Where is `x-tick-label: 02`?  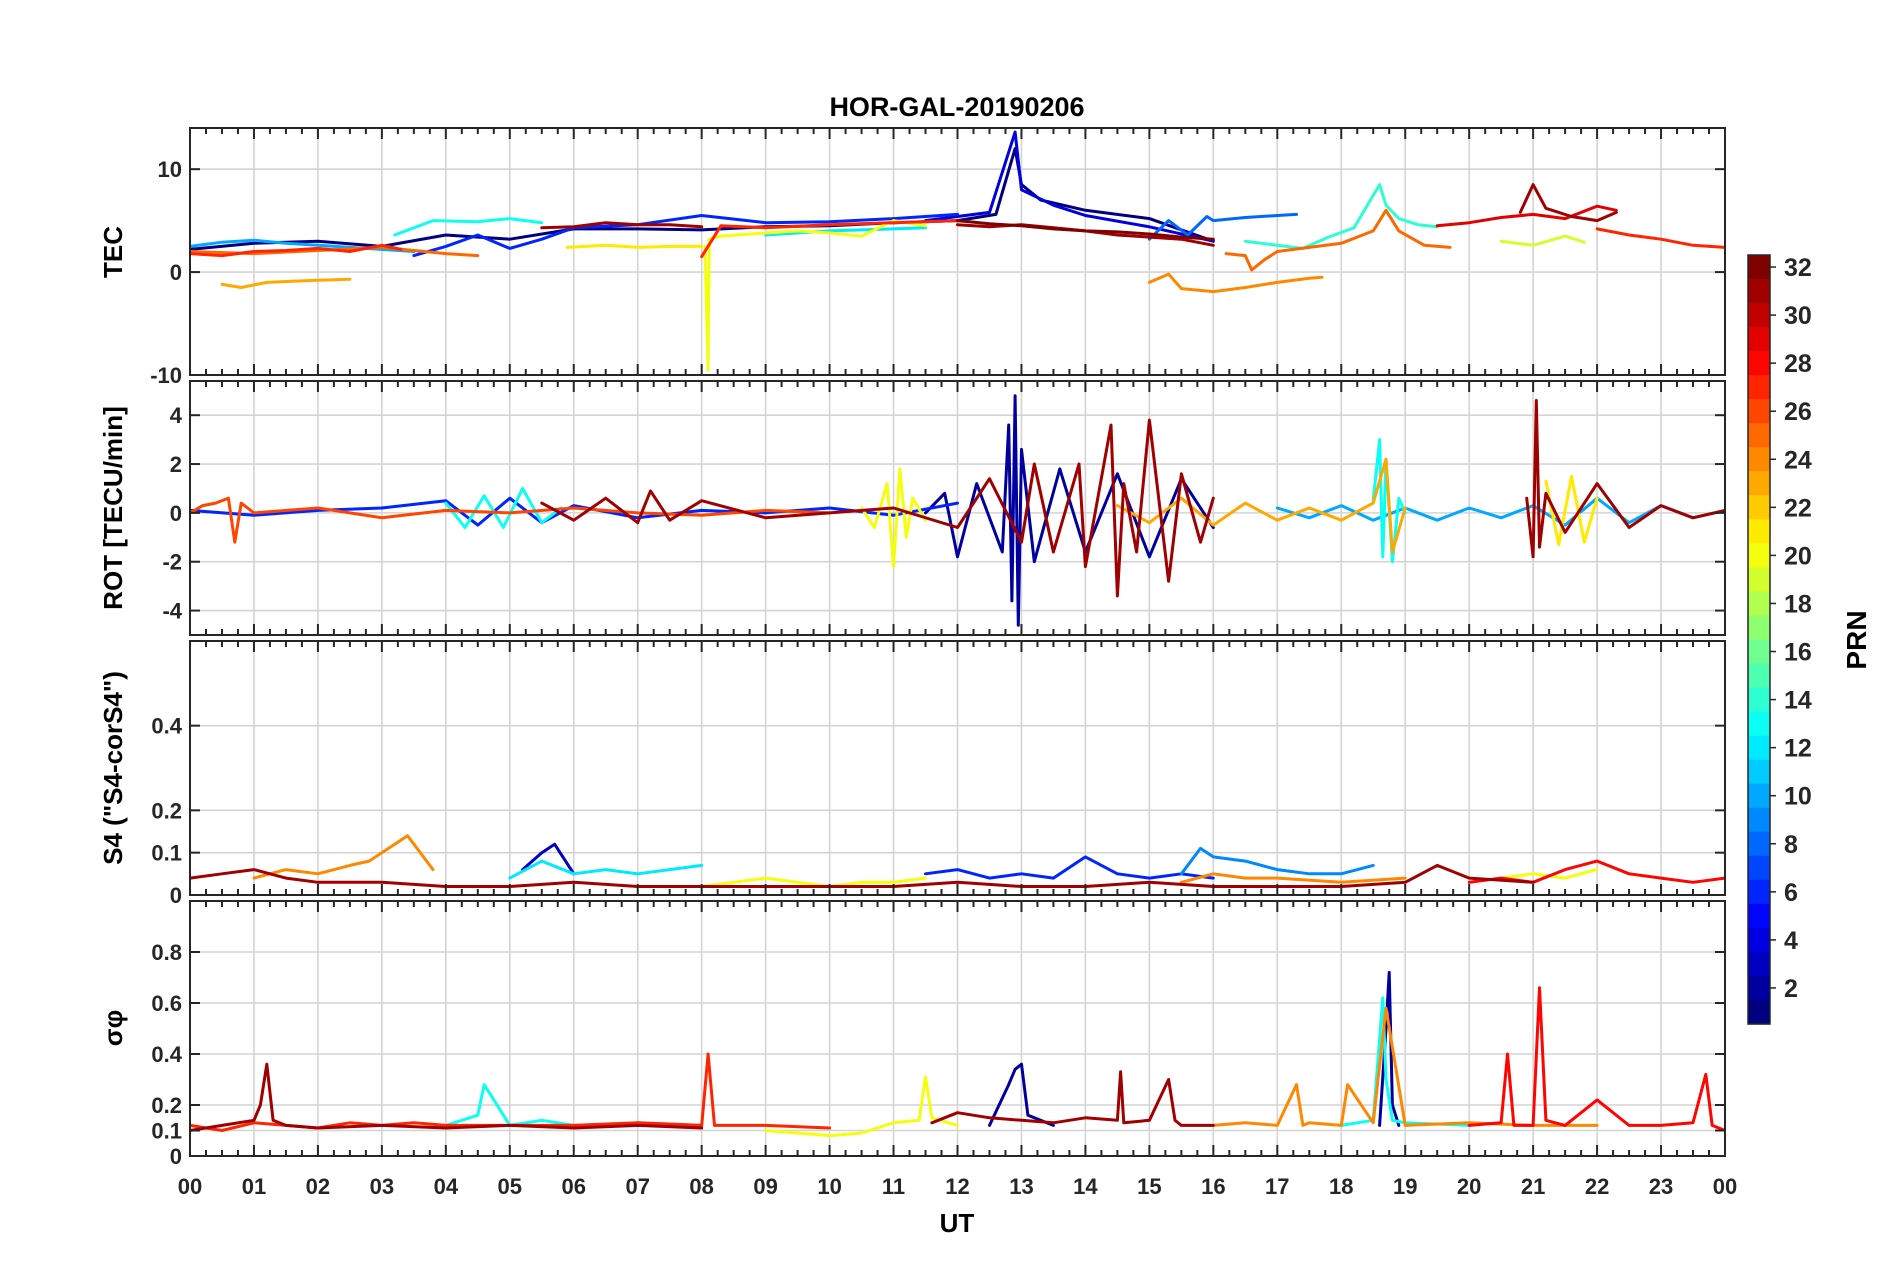
x-tick-label: 02 is located at coordinates (318, 1186).